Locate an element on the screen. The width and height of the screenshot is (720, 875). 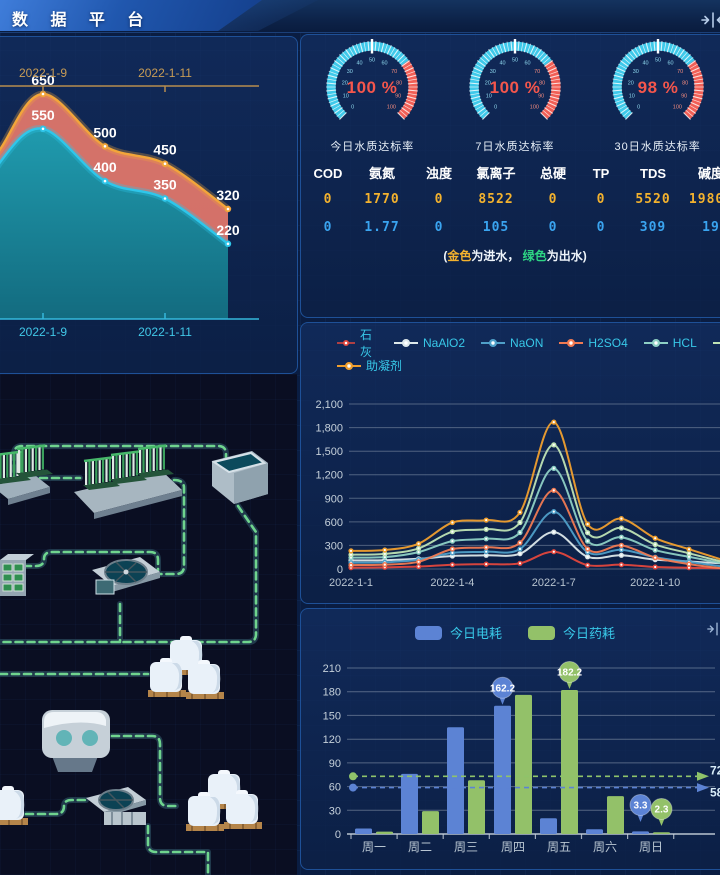
table-cell: 309 is located at coordinates (653, 227).